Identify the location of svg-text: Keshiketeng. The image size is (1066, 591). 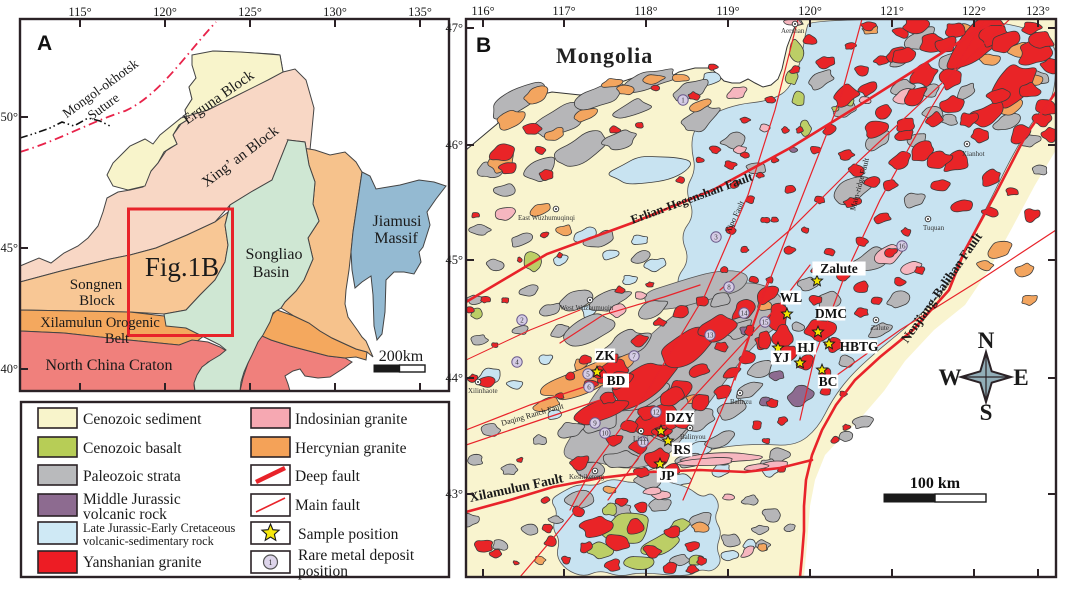
(586, 477).